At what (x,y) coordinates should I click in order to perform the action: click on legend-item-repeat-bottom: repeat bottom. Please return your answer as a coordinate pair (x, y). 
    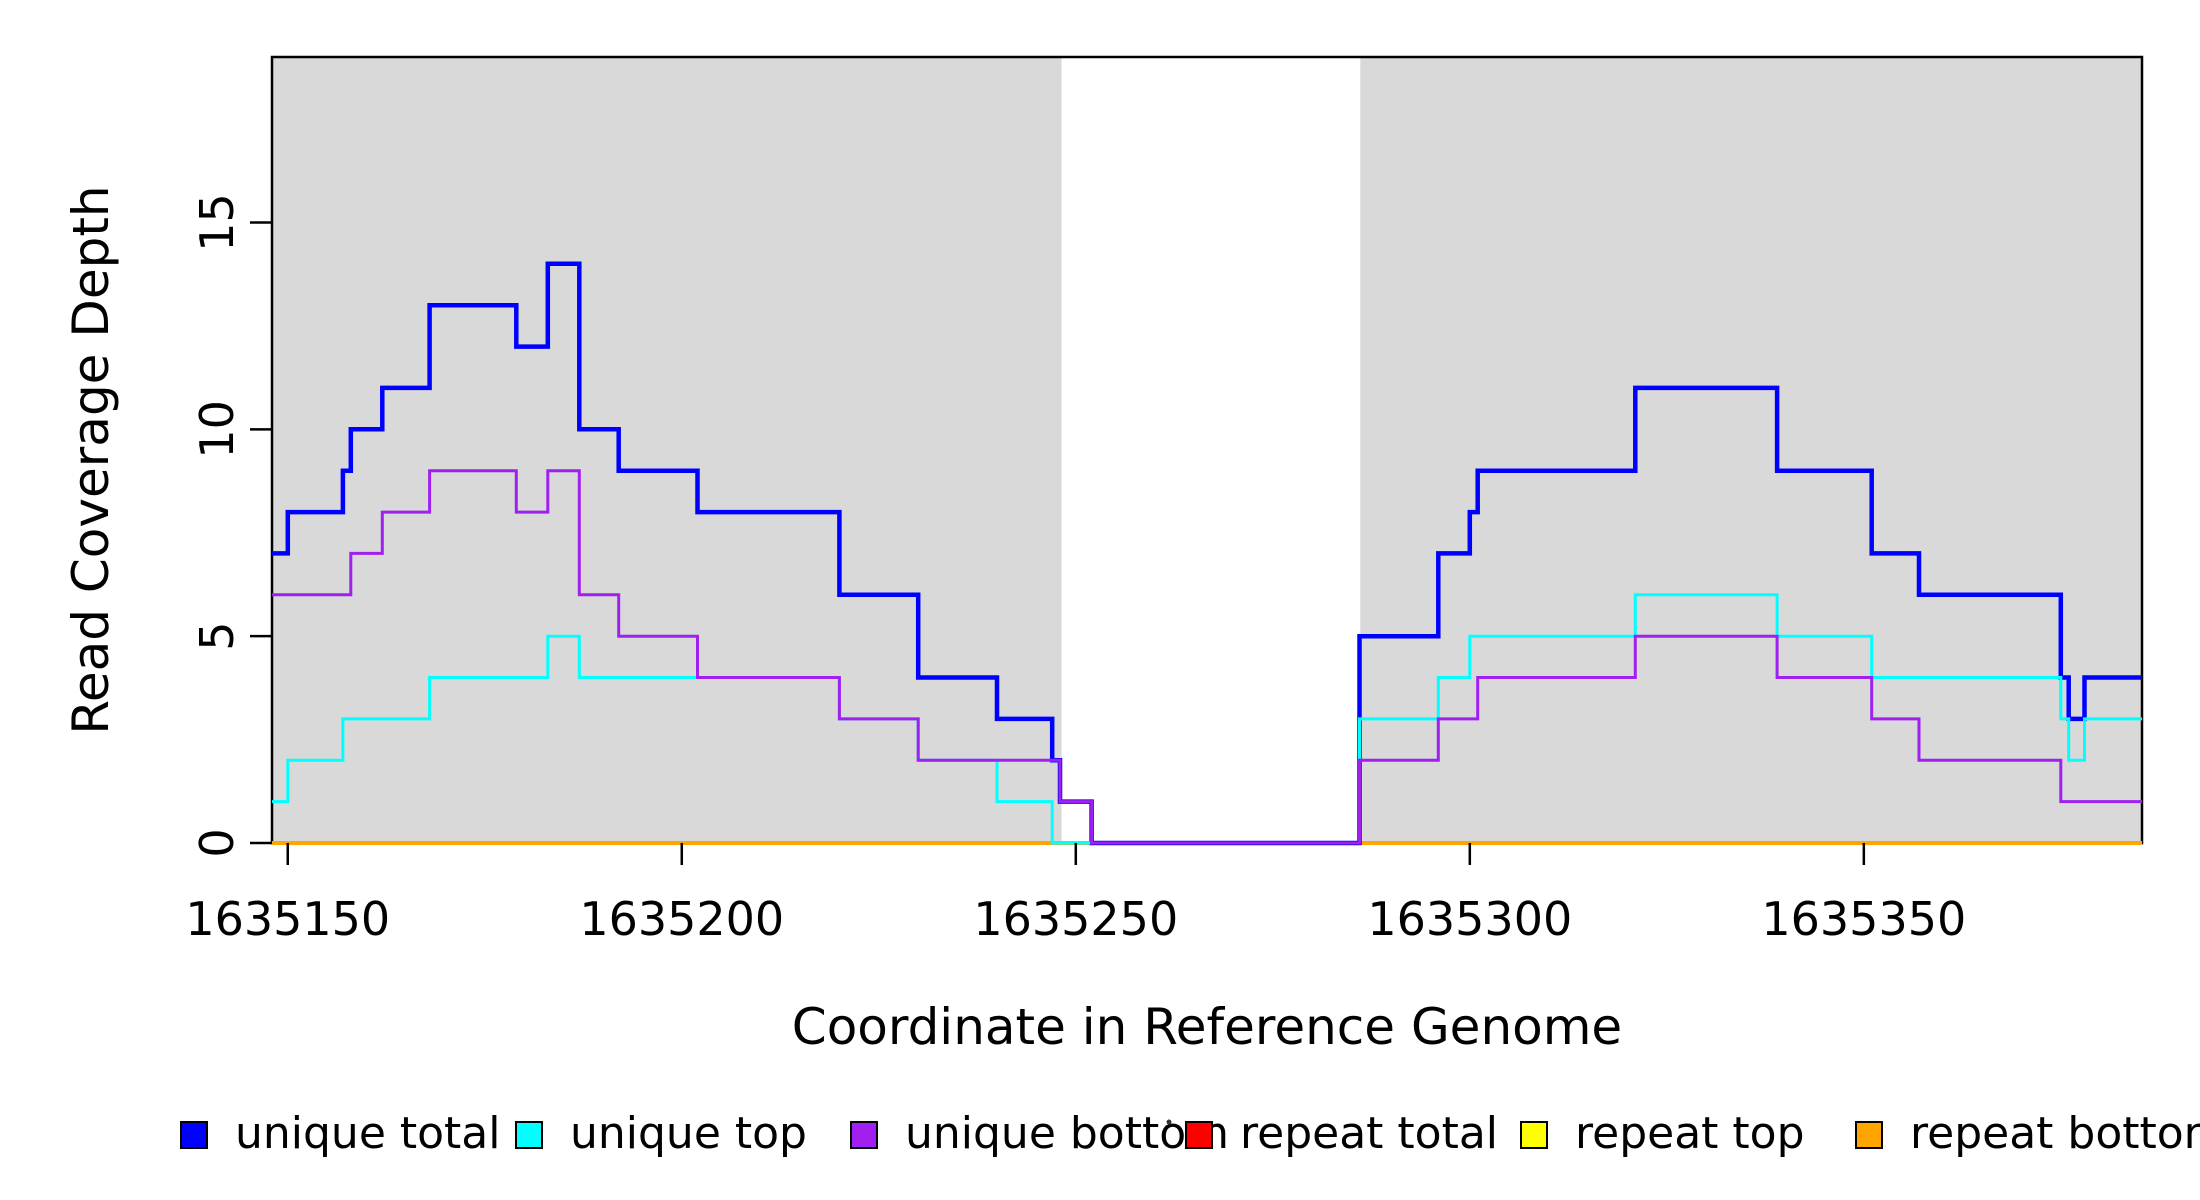
    Looking at the image, I should click on (2027, 1133).